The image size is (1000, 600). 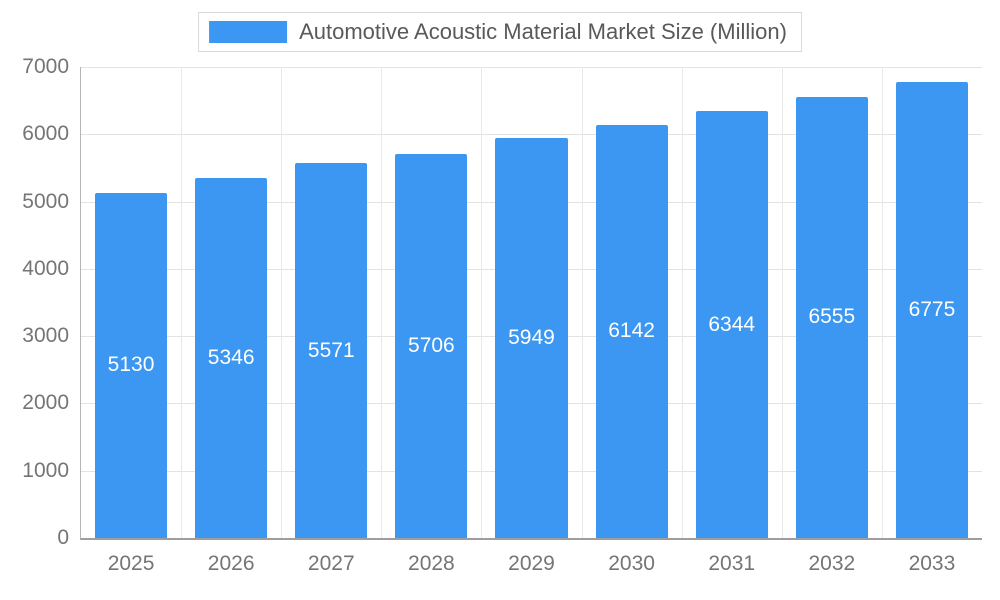 I want to click on bar-value-label: 6344, so click(x=732, y=324).